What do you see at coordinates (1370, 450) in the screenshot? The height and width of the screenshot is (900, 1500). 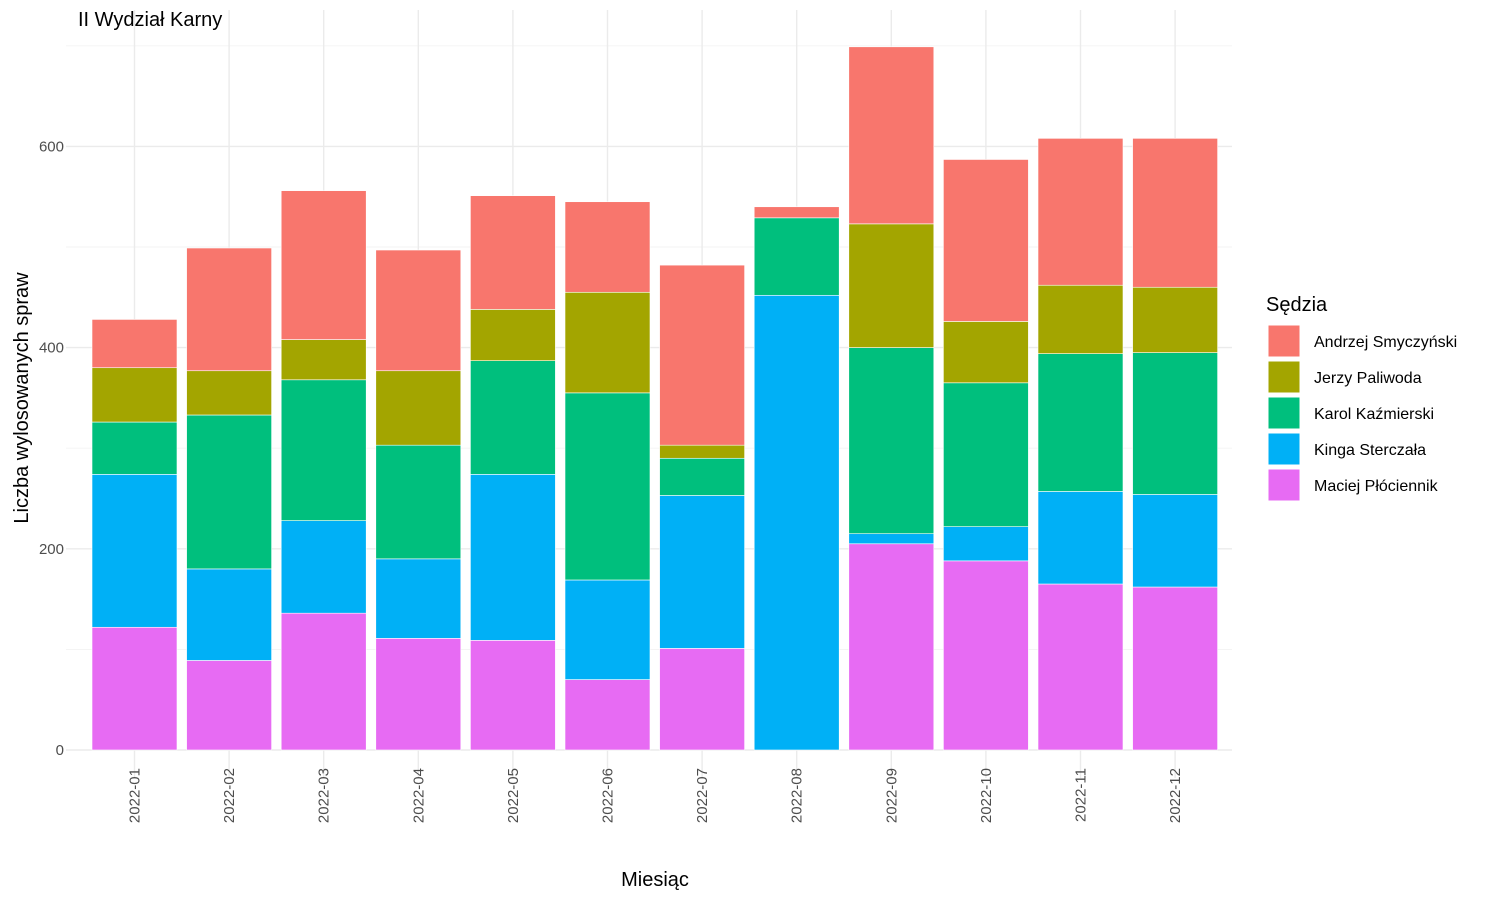 I see `legend-label: Kinga Sterczała` at bounding box center [1370, 450].